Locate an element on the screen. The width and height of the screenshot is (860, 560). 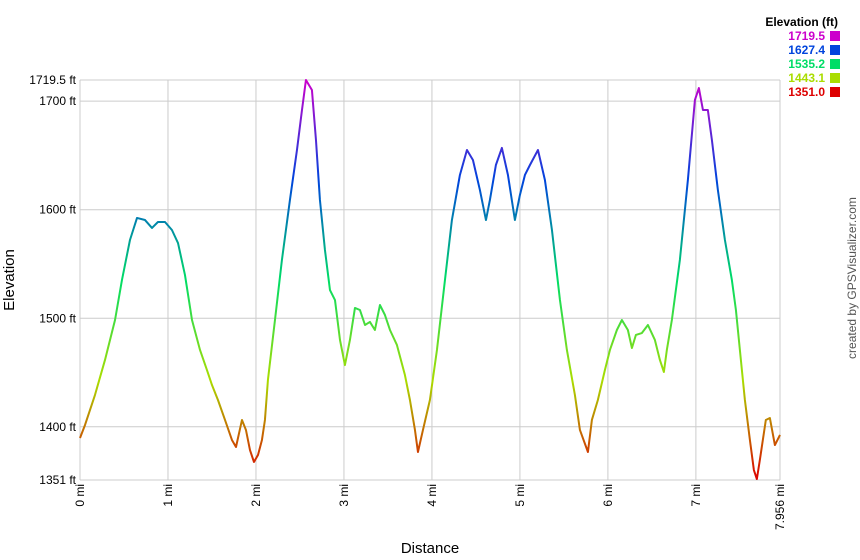
y-tick-label: 1700 ft is located at coordinates (57, 101).